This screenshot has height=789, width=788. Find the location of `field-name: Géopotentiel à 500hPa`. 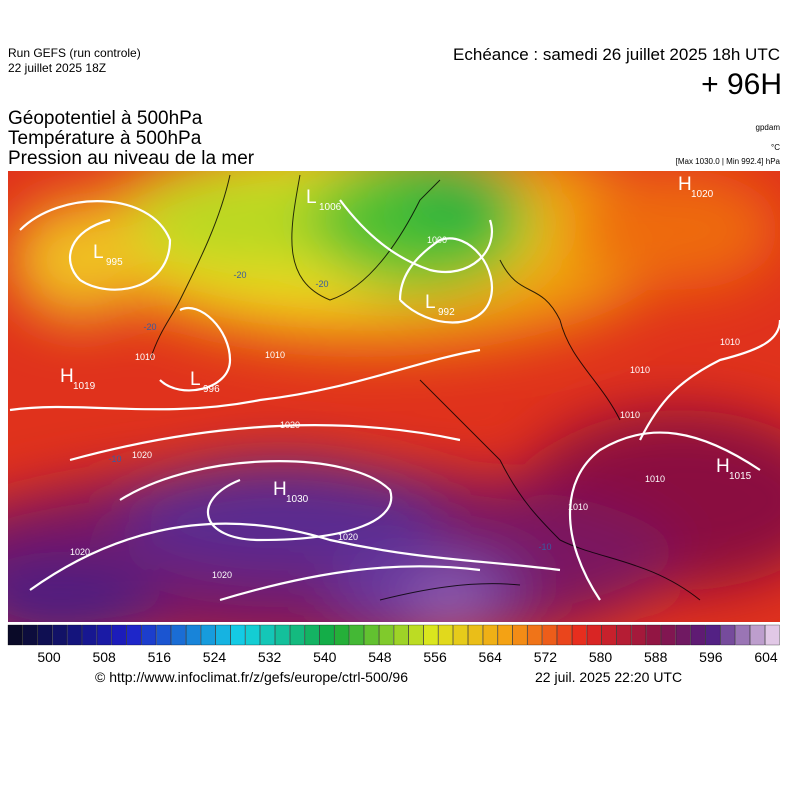

field-name: Géopotentiel à 500hPa is located at coordinates (105, 118).